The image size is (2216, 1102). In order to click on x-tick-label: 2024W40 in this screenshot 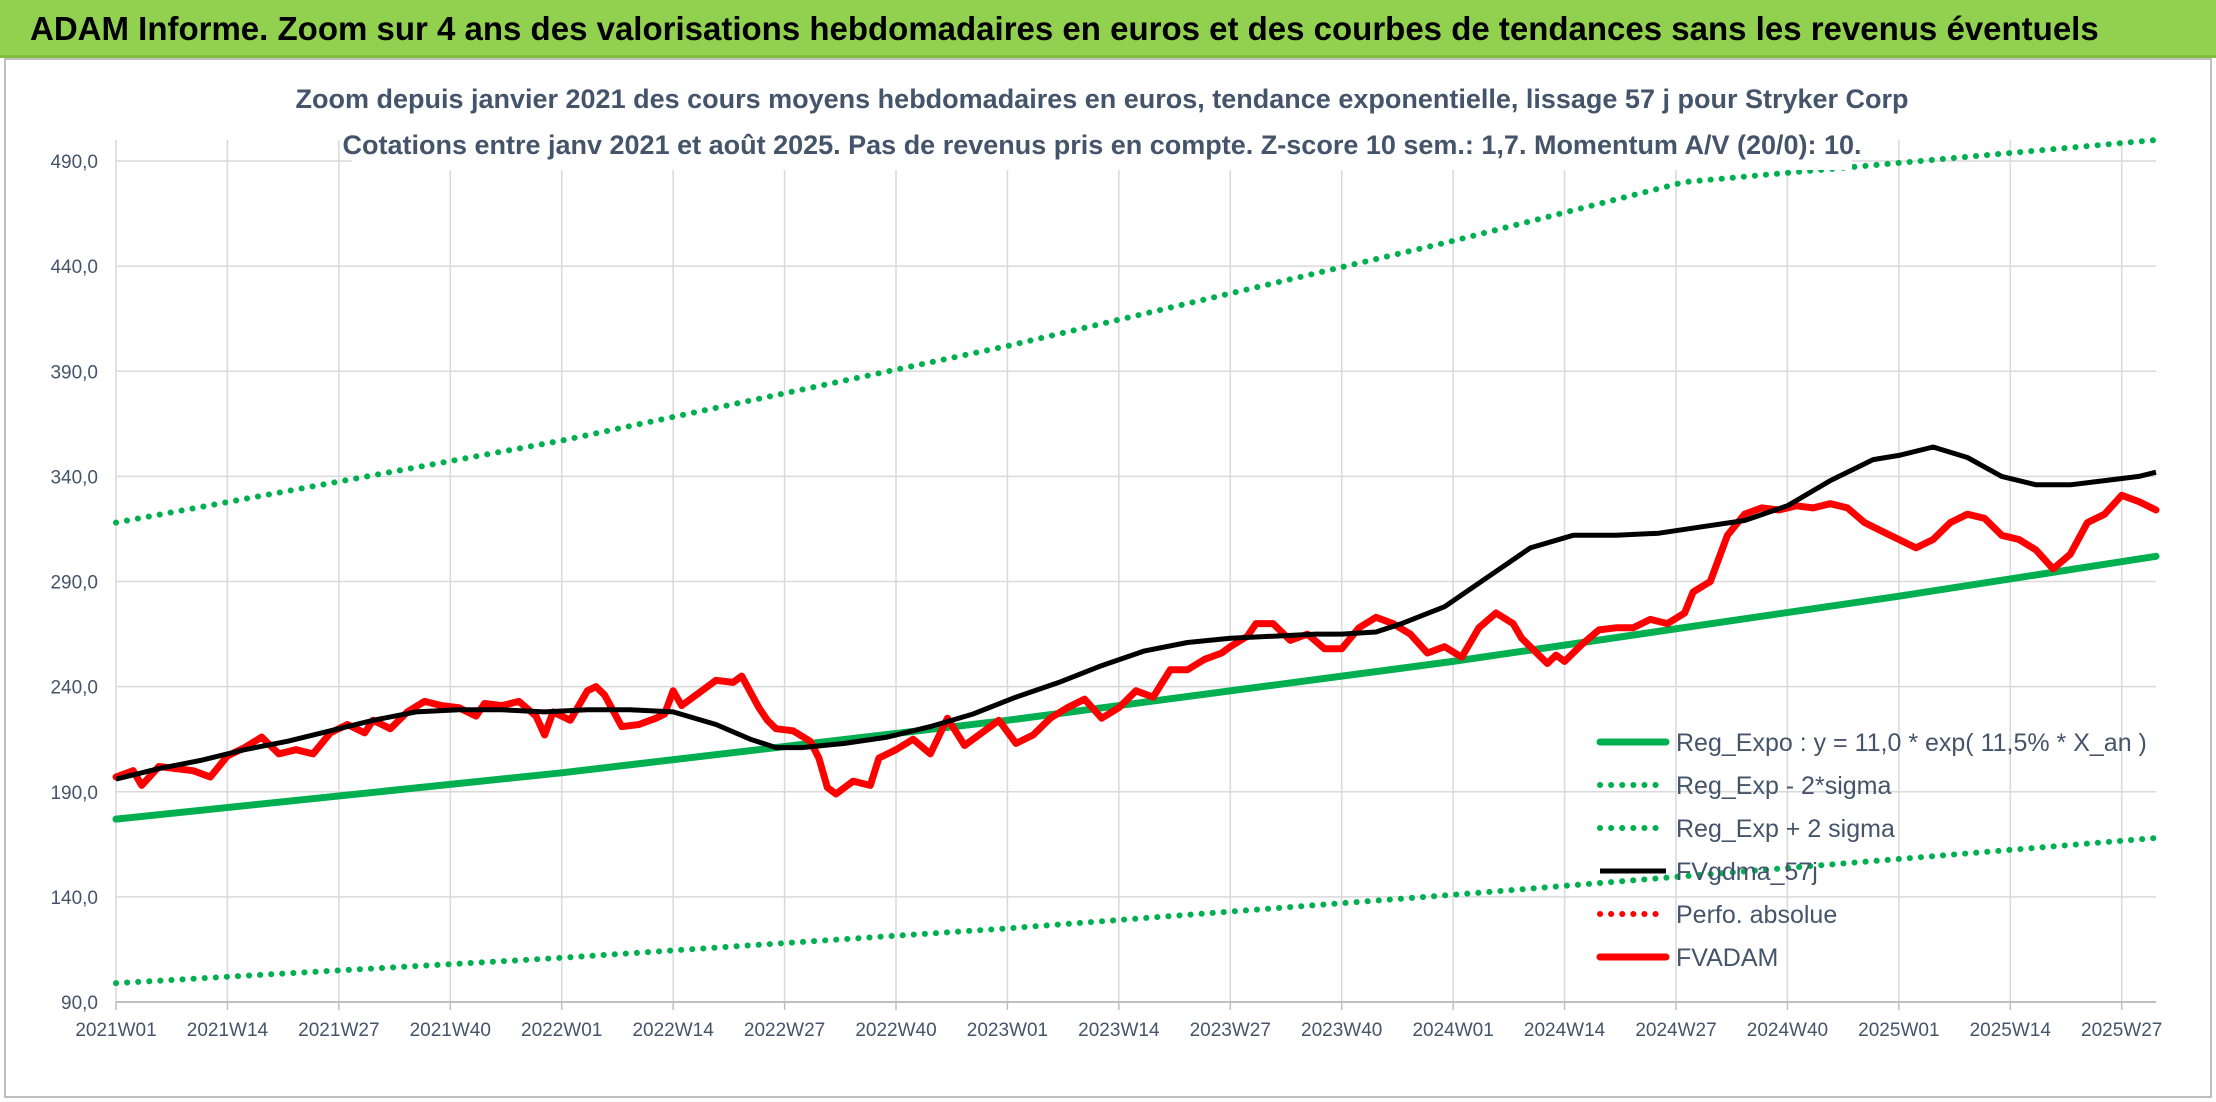, I will do `click(1787, 1030)`.